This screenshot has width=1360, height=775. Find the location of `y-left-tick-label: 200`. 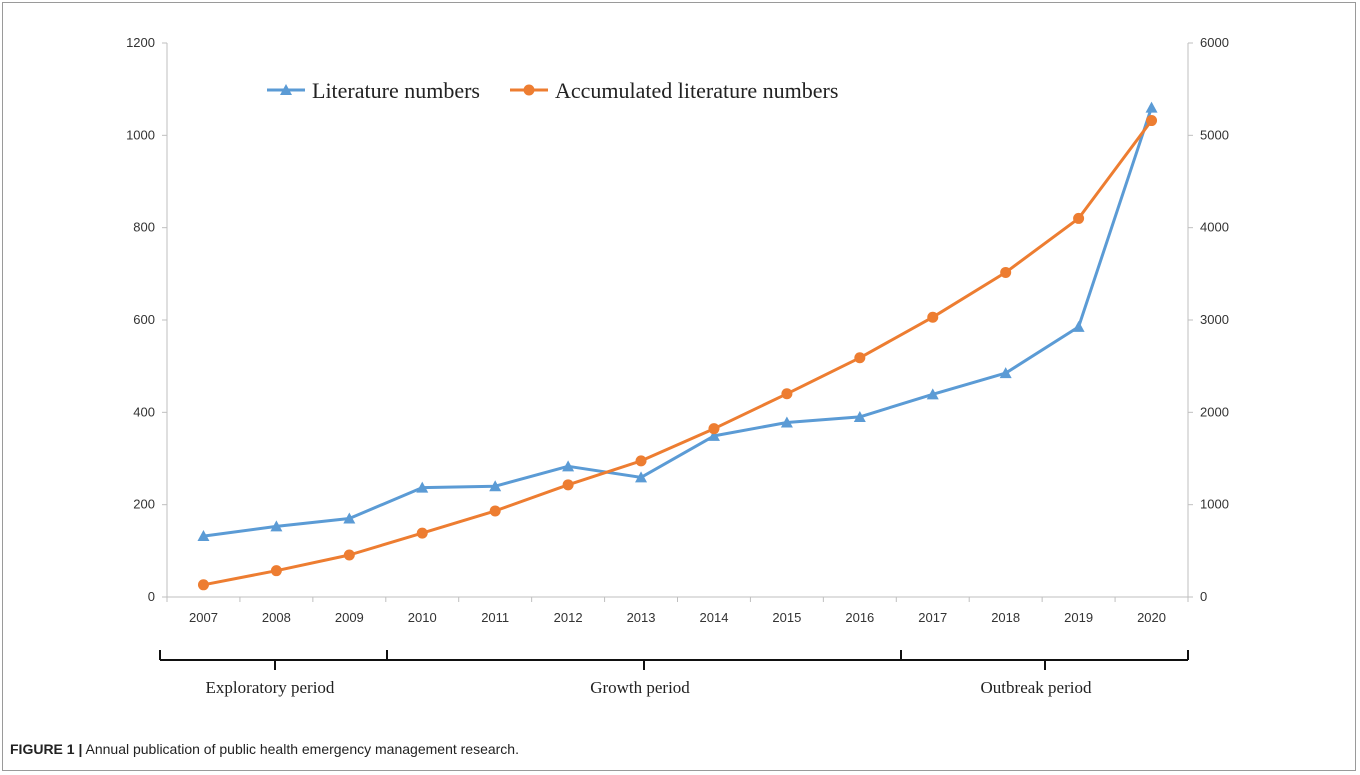

y-left-tick-label: 200 is located at coordinates (144, 504).